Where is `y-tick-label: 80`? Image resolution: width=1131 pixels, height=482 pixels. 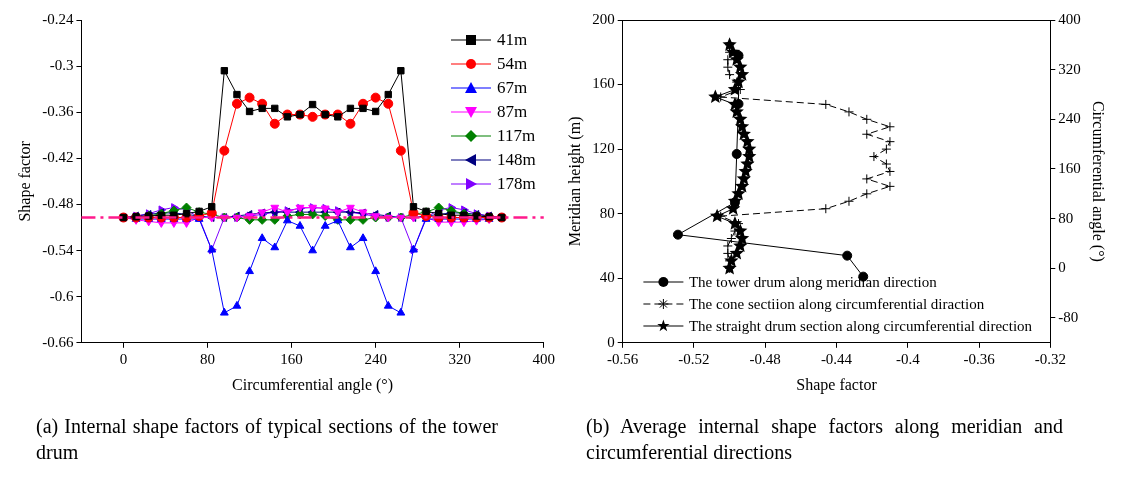 y-tick-label: 80 is located at coordinates (607, 212).